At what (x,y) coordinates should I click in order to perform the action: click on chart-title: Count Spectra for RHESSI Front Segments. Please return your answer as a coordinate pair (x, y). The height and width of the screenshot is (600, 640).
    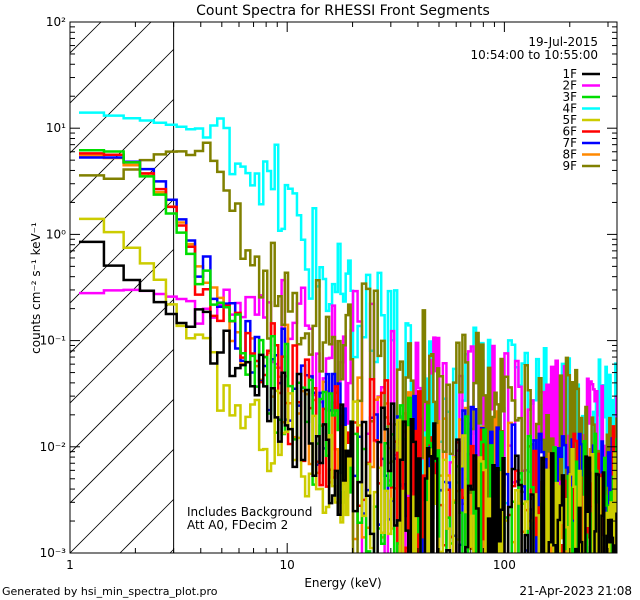
    Looking at the image, I should click on (343, 11).